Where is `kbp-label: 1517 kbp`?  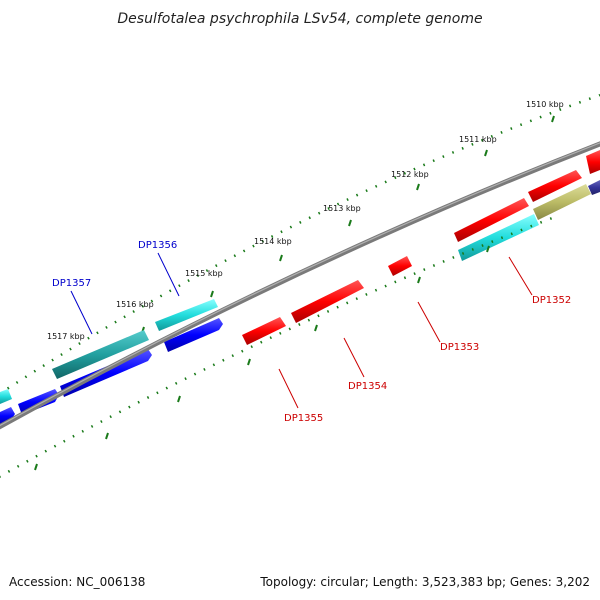
kbp-label: 1517 kbp is located at coordinates (66, 336).